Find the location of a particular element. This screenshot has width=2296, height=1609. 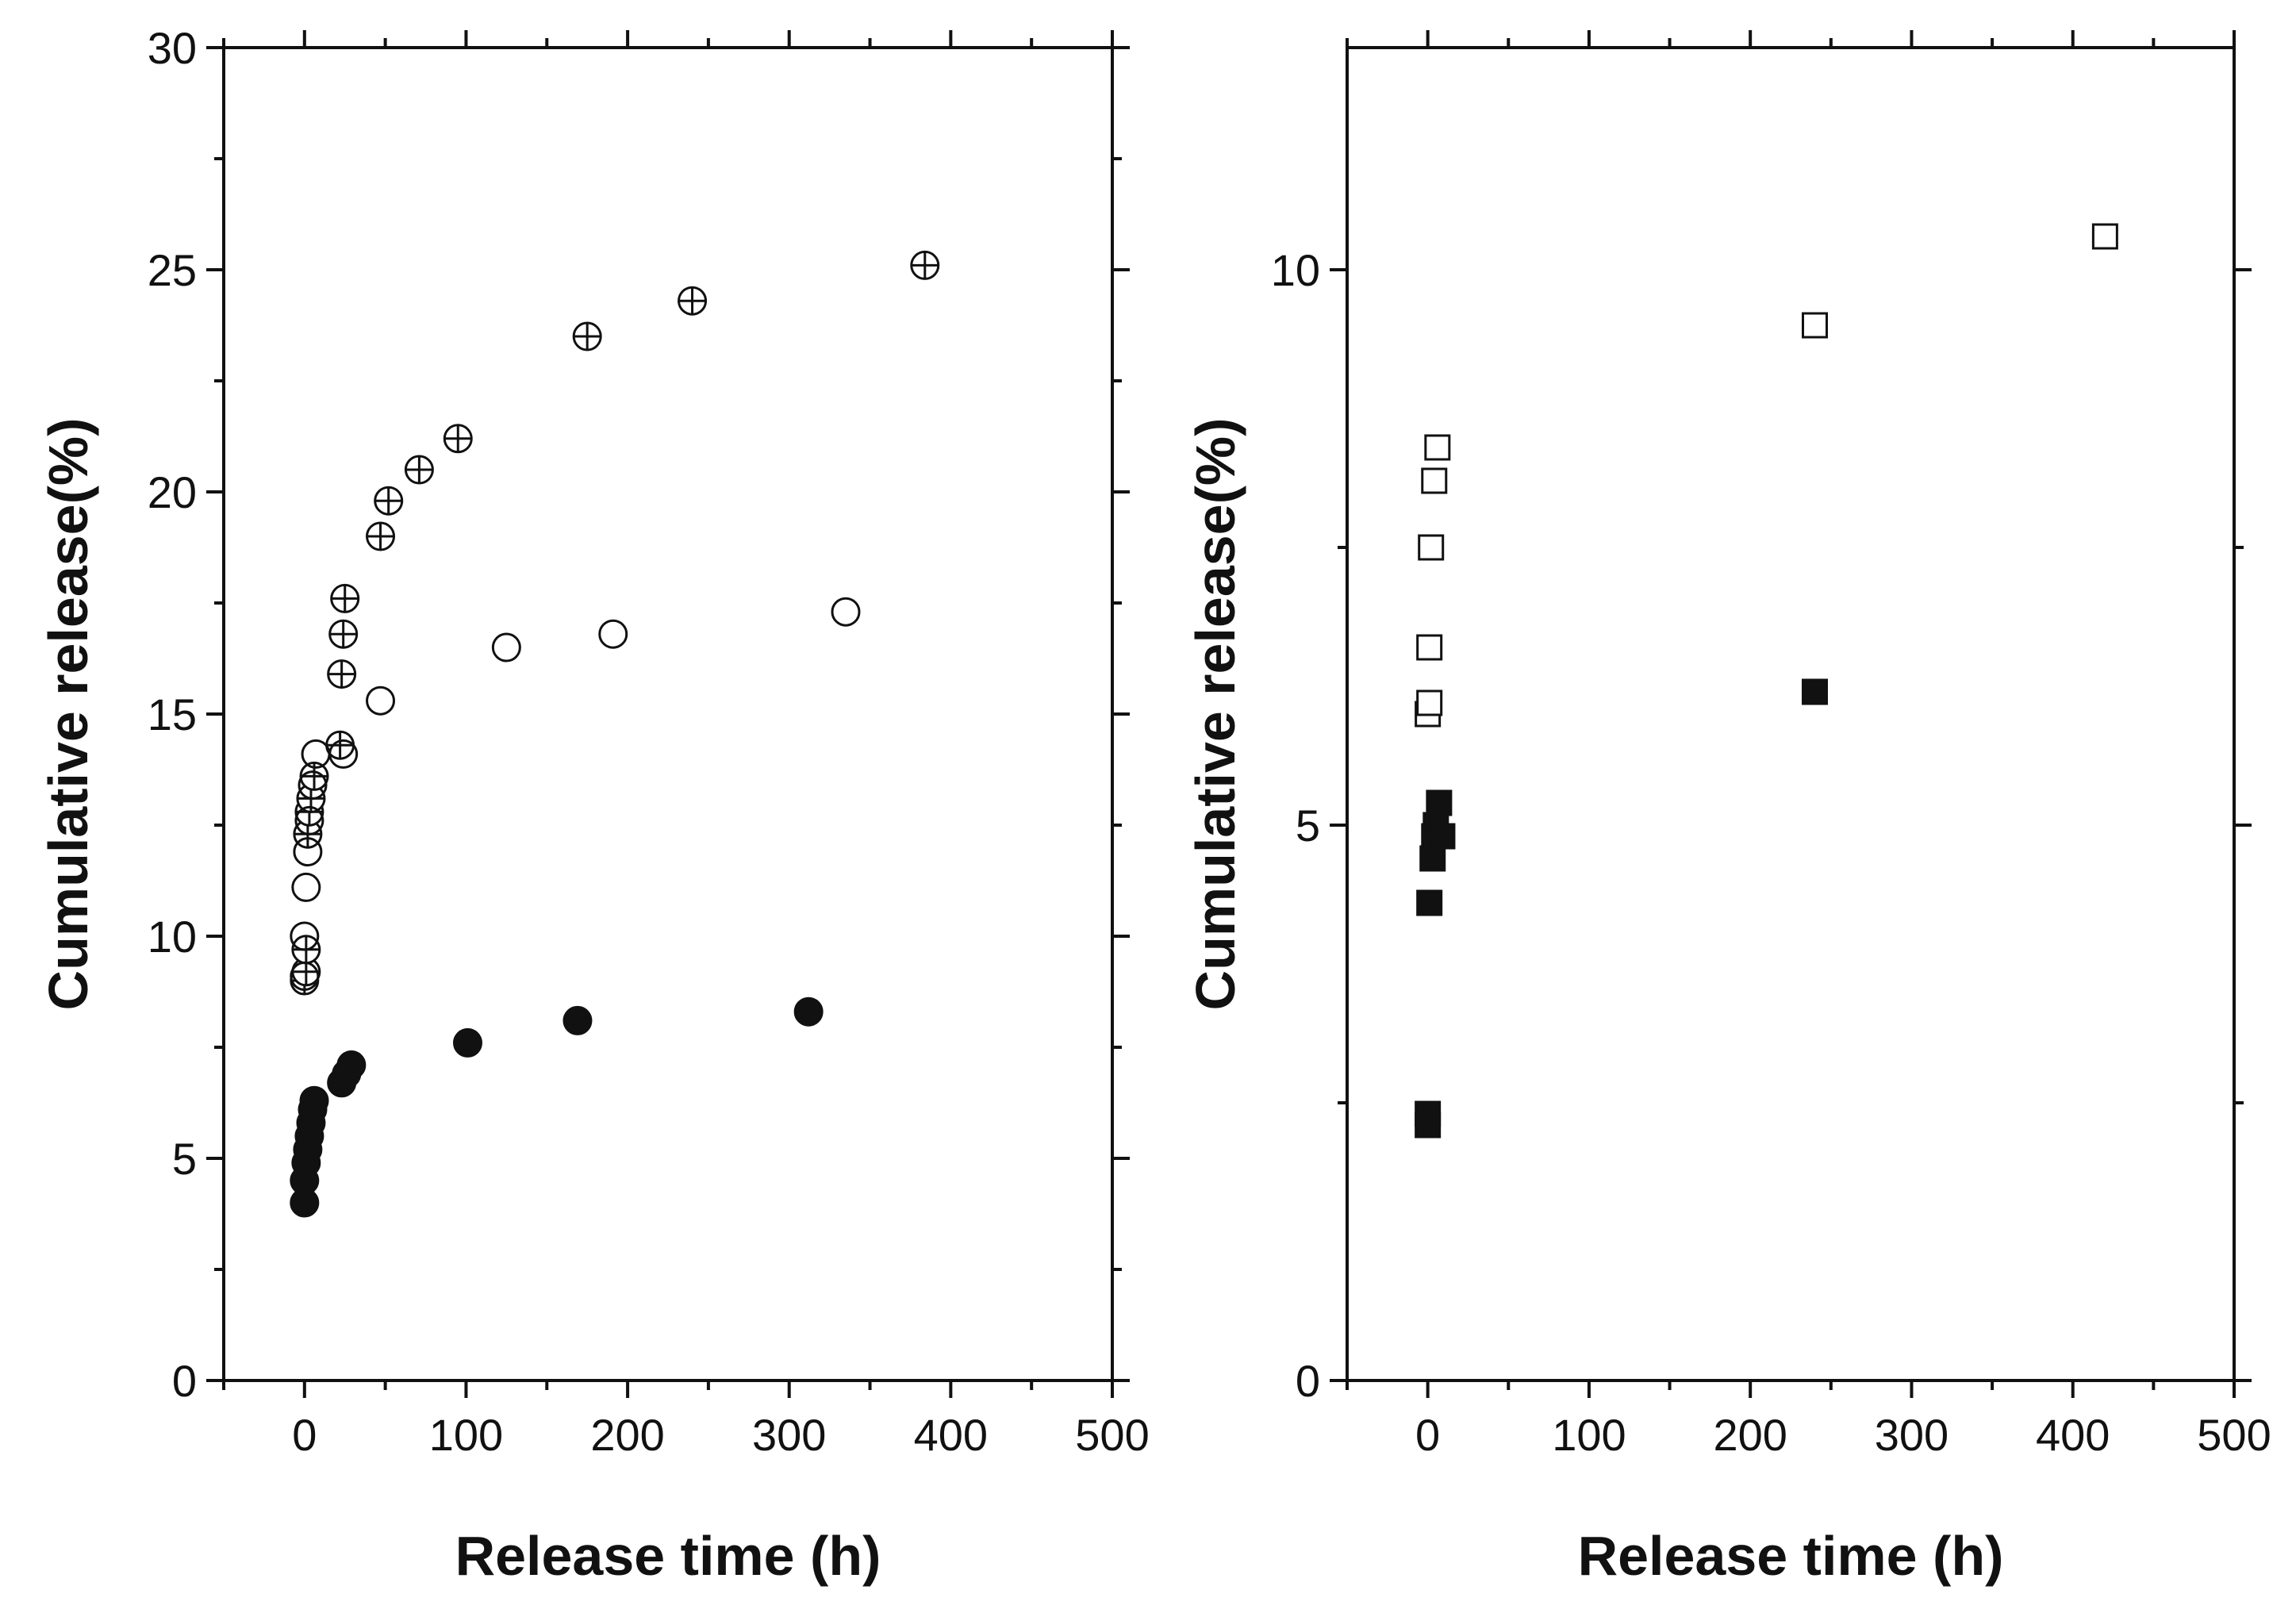

left-x-axis-title: Release time (h) is located at coordinates (668, 1556).